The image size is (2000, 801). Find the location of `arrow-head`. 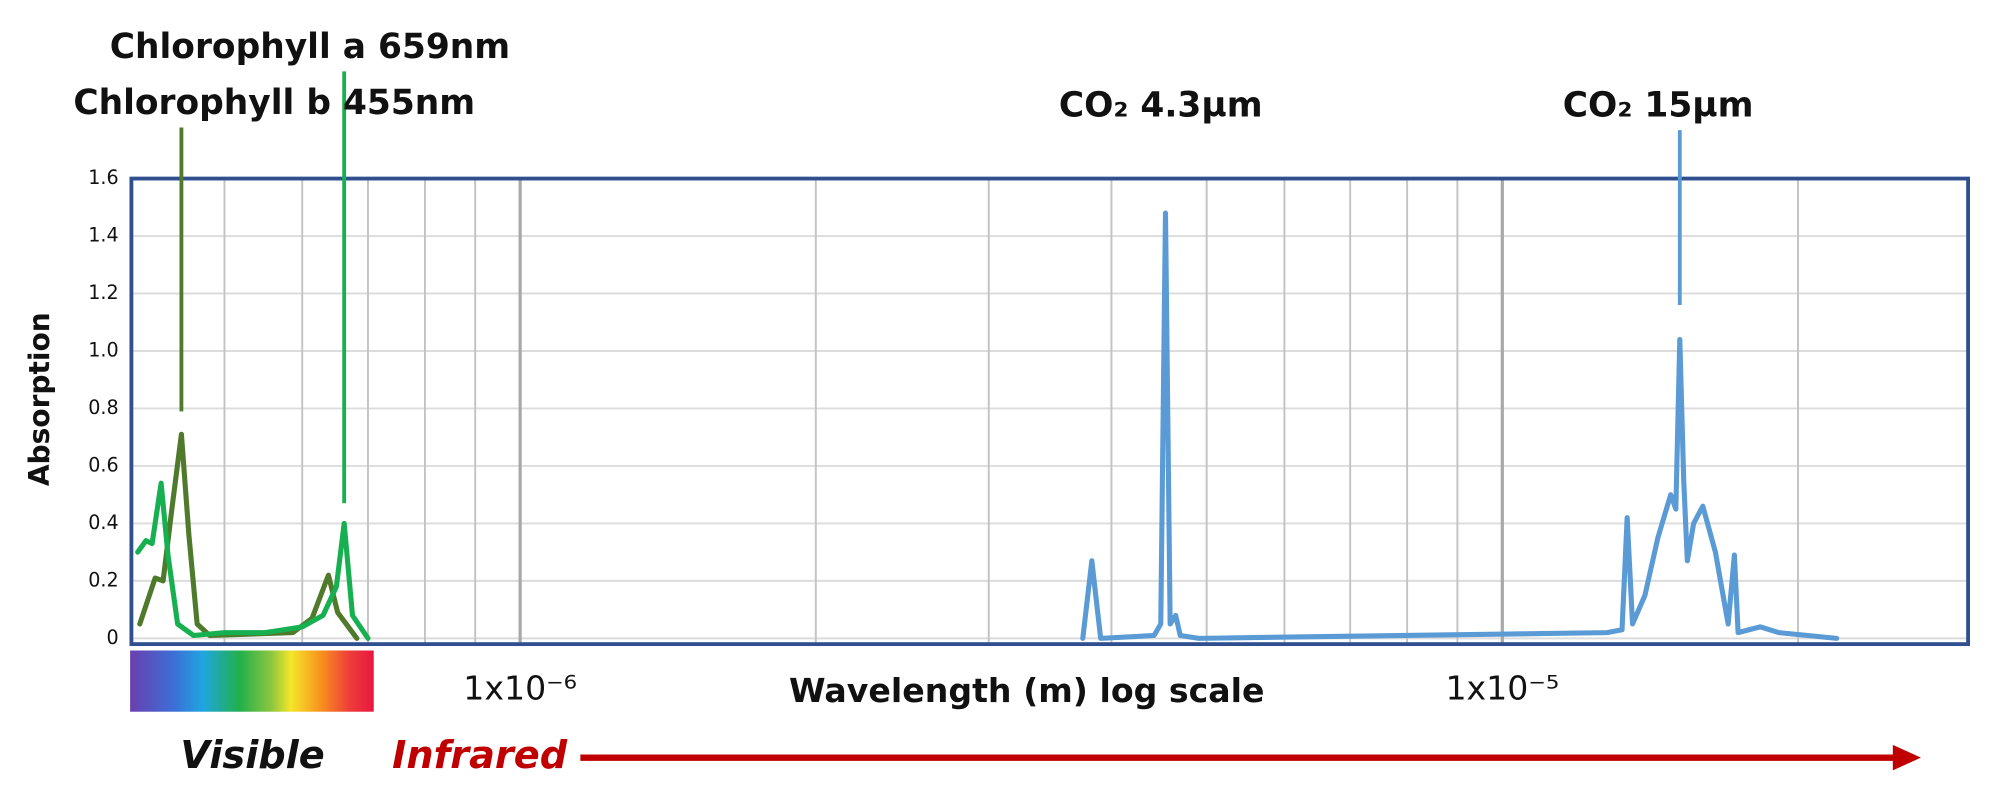

arrow-head is located at coordinates (1906, 757).